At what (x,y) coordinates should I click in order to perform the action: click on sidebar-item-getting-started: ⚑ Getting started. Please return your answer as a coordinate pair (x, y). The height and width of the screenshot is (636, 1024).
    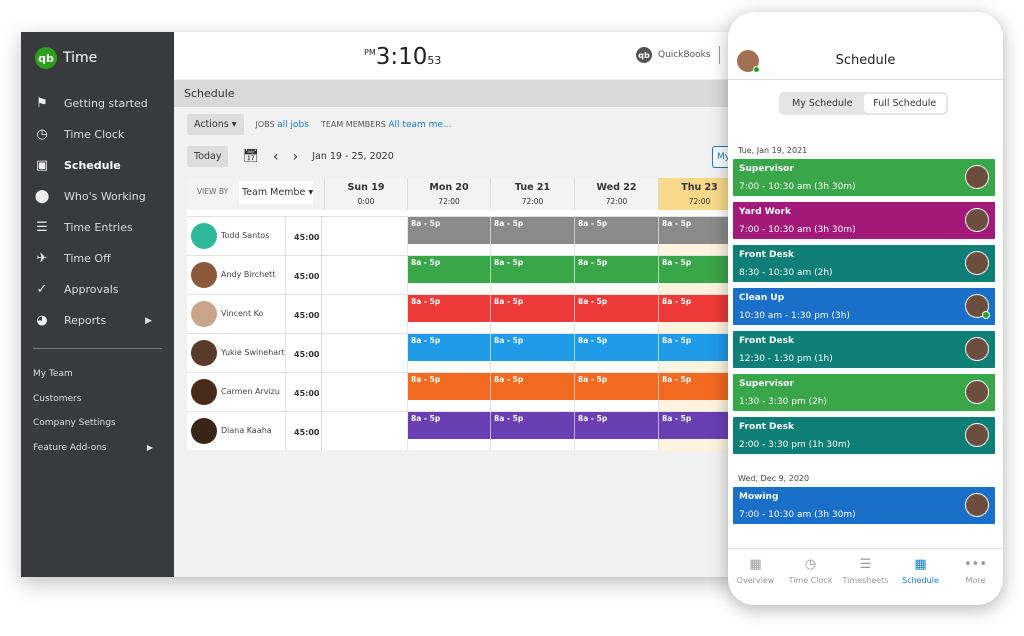
    Looking at the image, I should click on (97, 103).